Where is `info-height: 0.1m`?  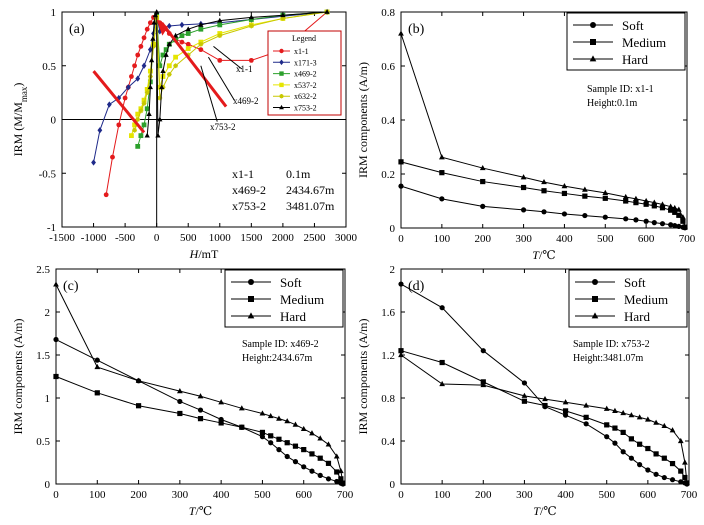
info-height: 0.1m is located at coordinates (298, 174).